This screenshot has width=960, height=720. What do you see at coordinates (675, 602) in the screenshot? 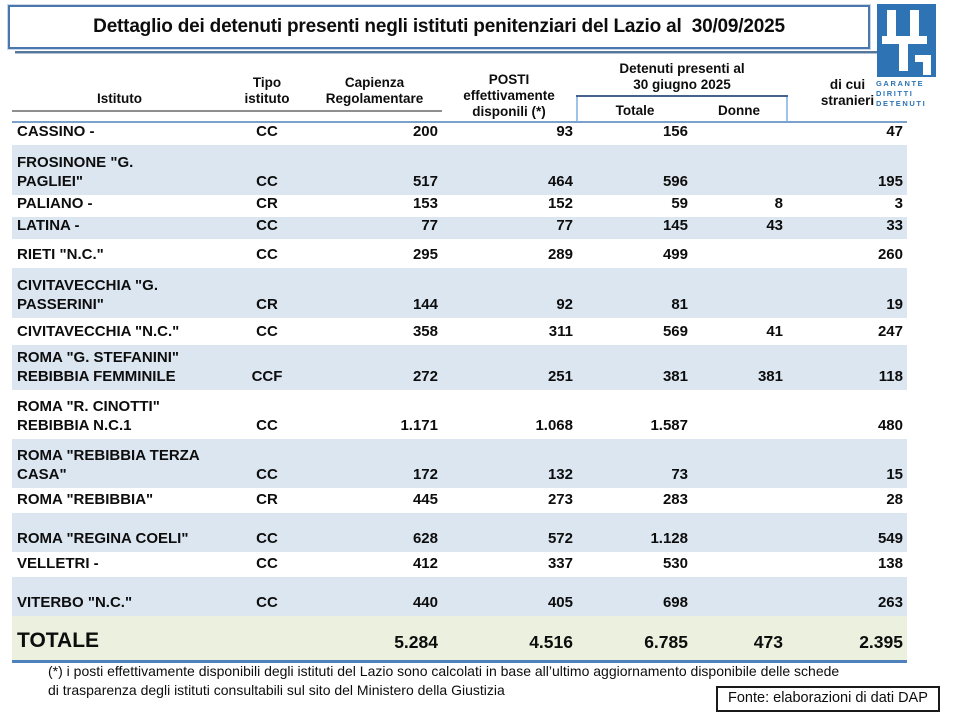
I see `cell-totale: 698` at bounding box center [675, 602].